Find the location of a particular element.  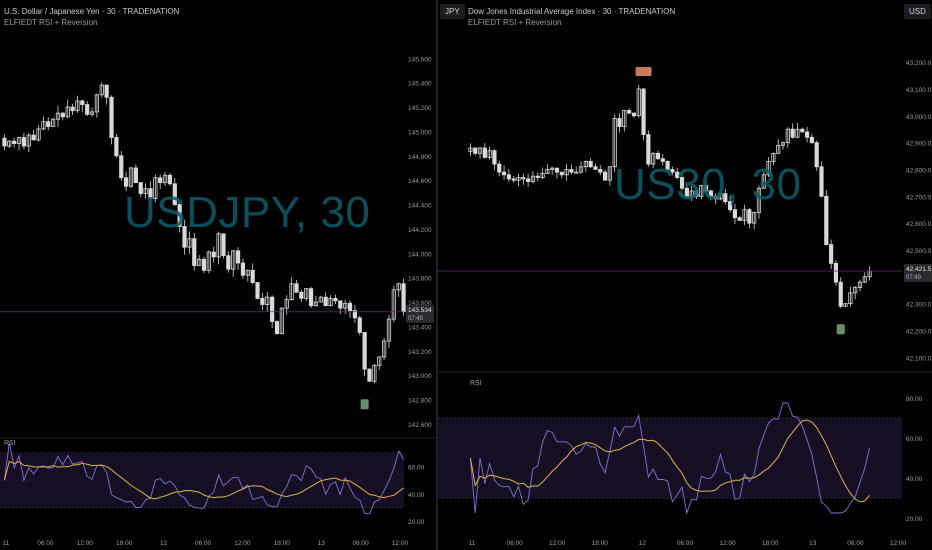

price-tick-label: 43,000.0 is located at coordinates (919, 117).